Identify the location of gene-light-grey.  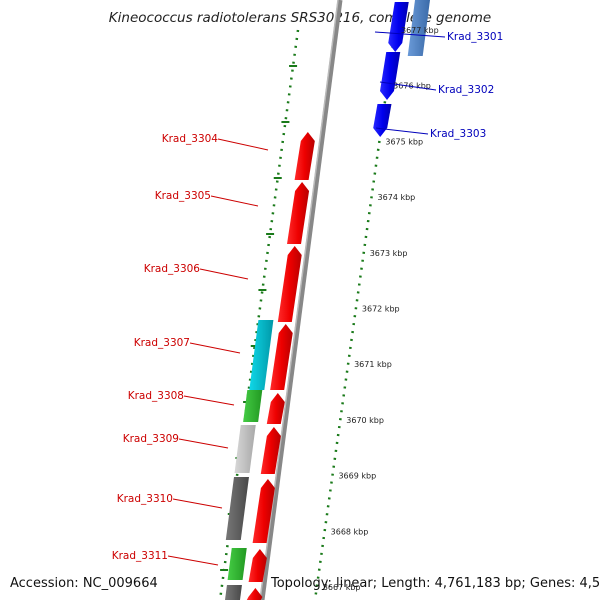
(245, 449).